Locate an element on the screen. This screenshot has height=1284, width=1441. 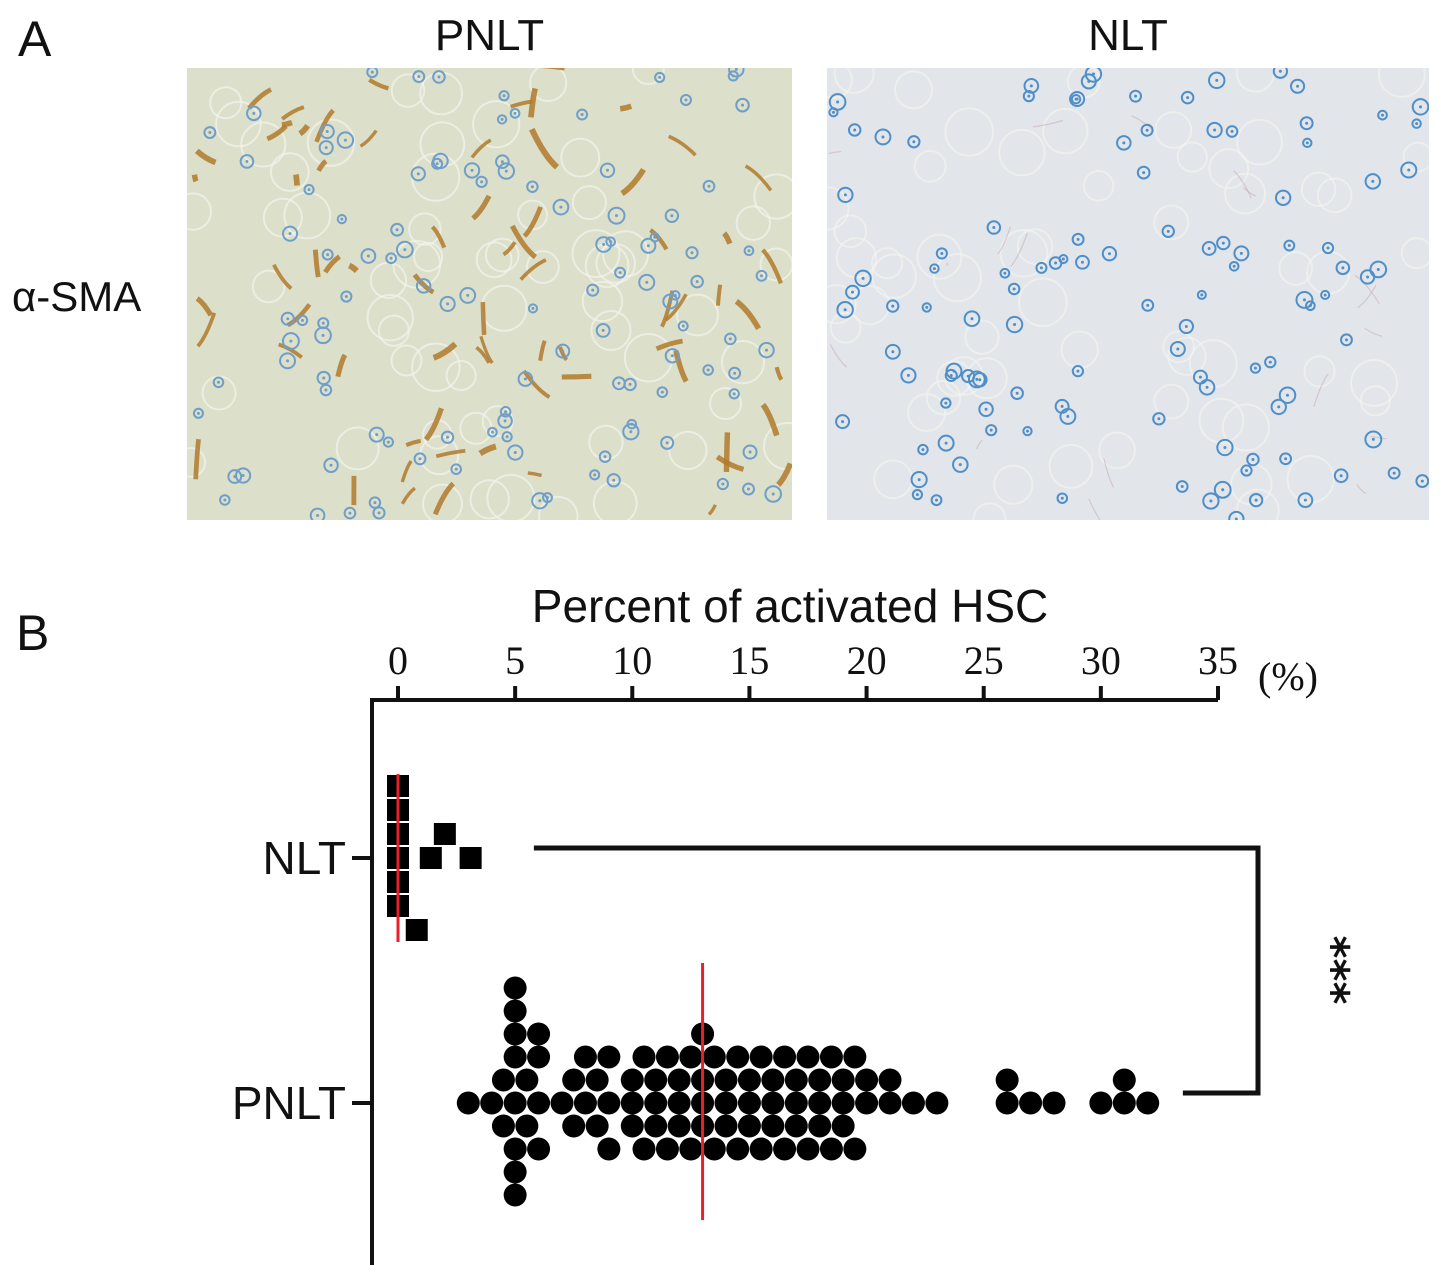
column-title-nlt: NLT is located at coordinates (1128, 35).